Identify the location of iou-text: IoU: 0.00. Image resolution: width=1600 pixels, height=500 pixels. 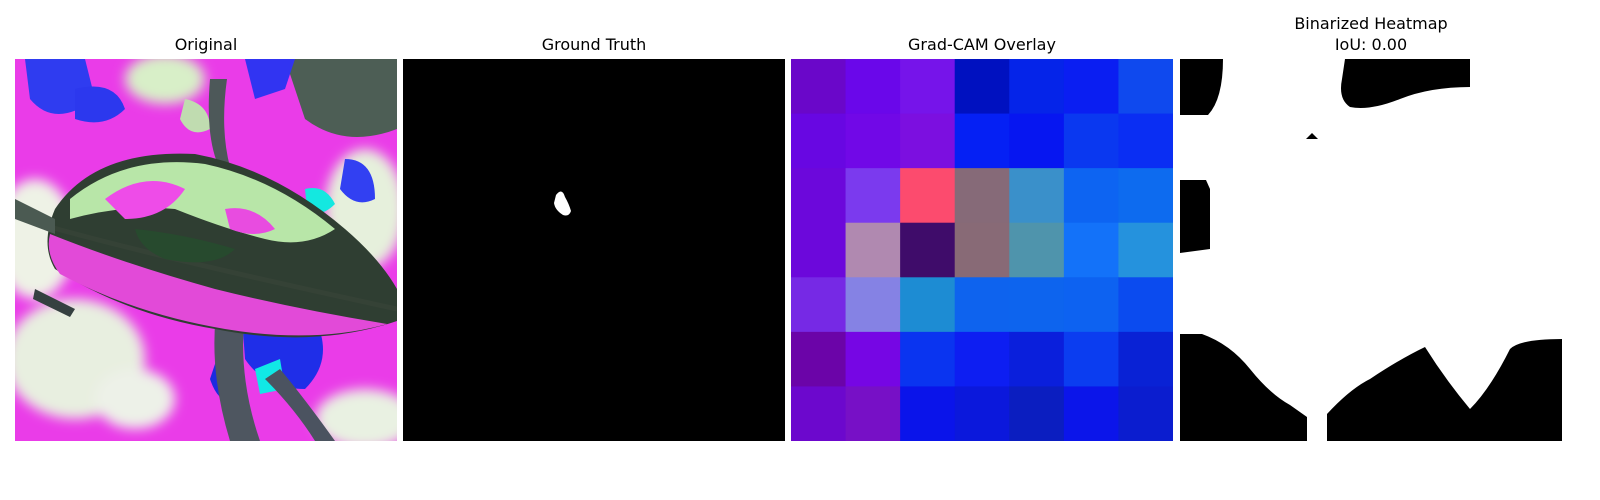
(1371, 44).